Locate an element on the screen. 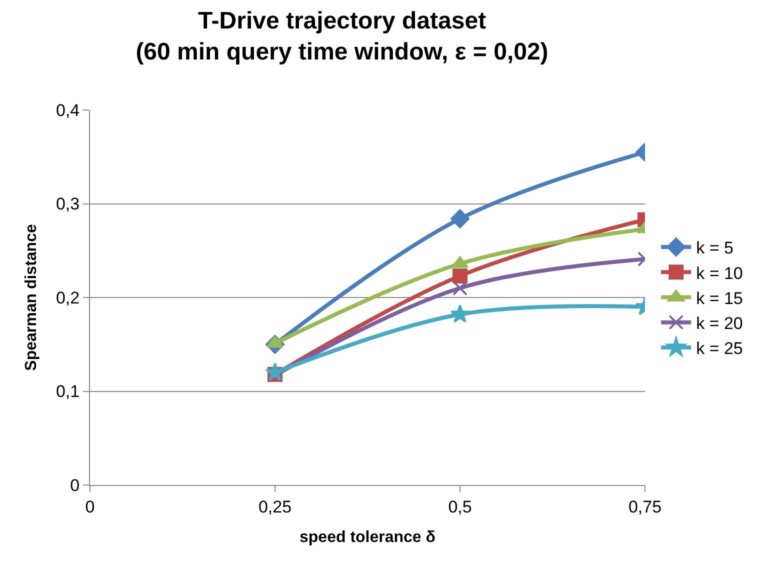  legend-label: k = 10 is located at coordinates (719, 273).